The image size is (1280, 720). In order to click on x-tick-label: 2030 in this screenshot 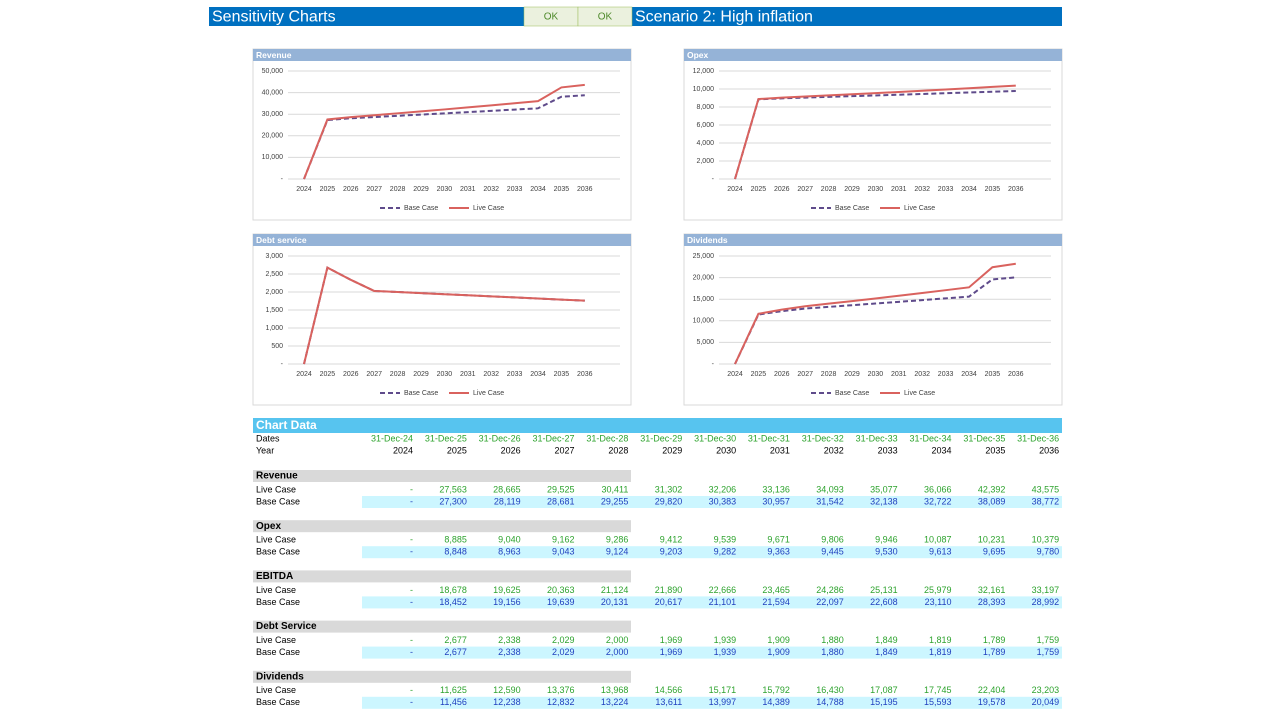, I will do `click(876, 374)`.